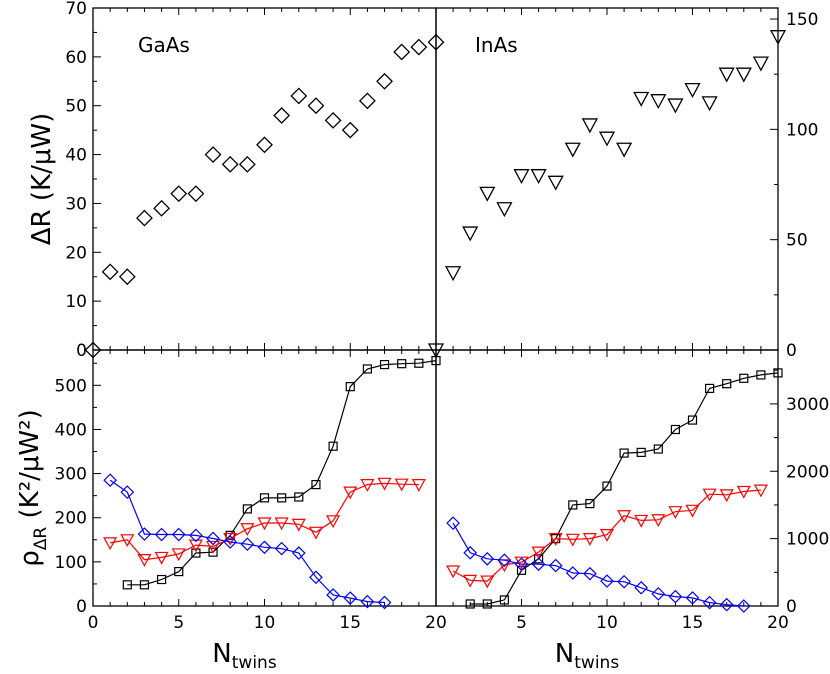 This screenshot has width=830, height=674. What do you see at coordinates (76, 107) in the screenshot?
I see `top-left-ytick-label: 50` at bounding box center [76, 107].